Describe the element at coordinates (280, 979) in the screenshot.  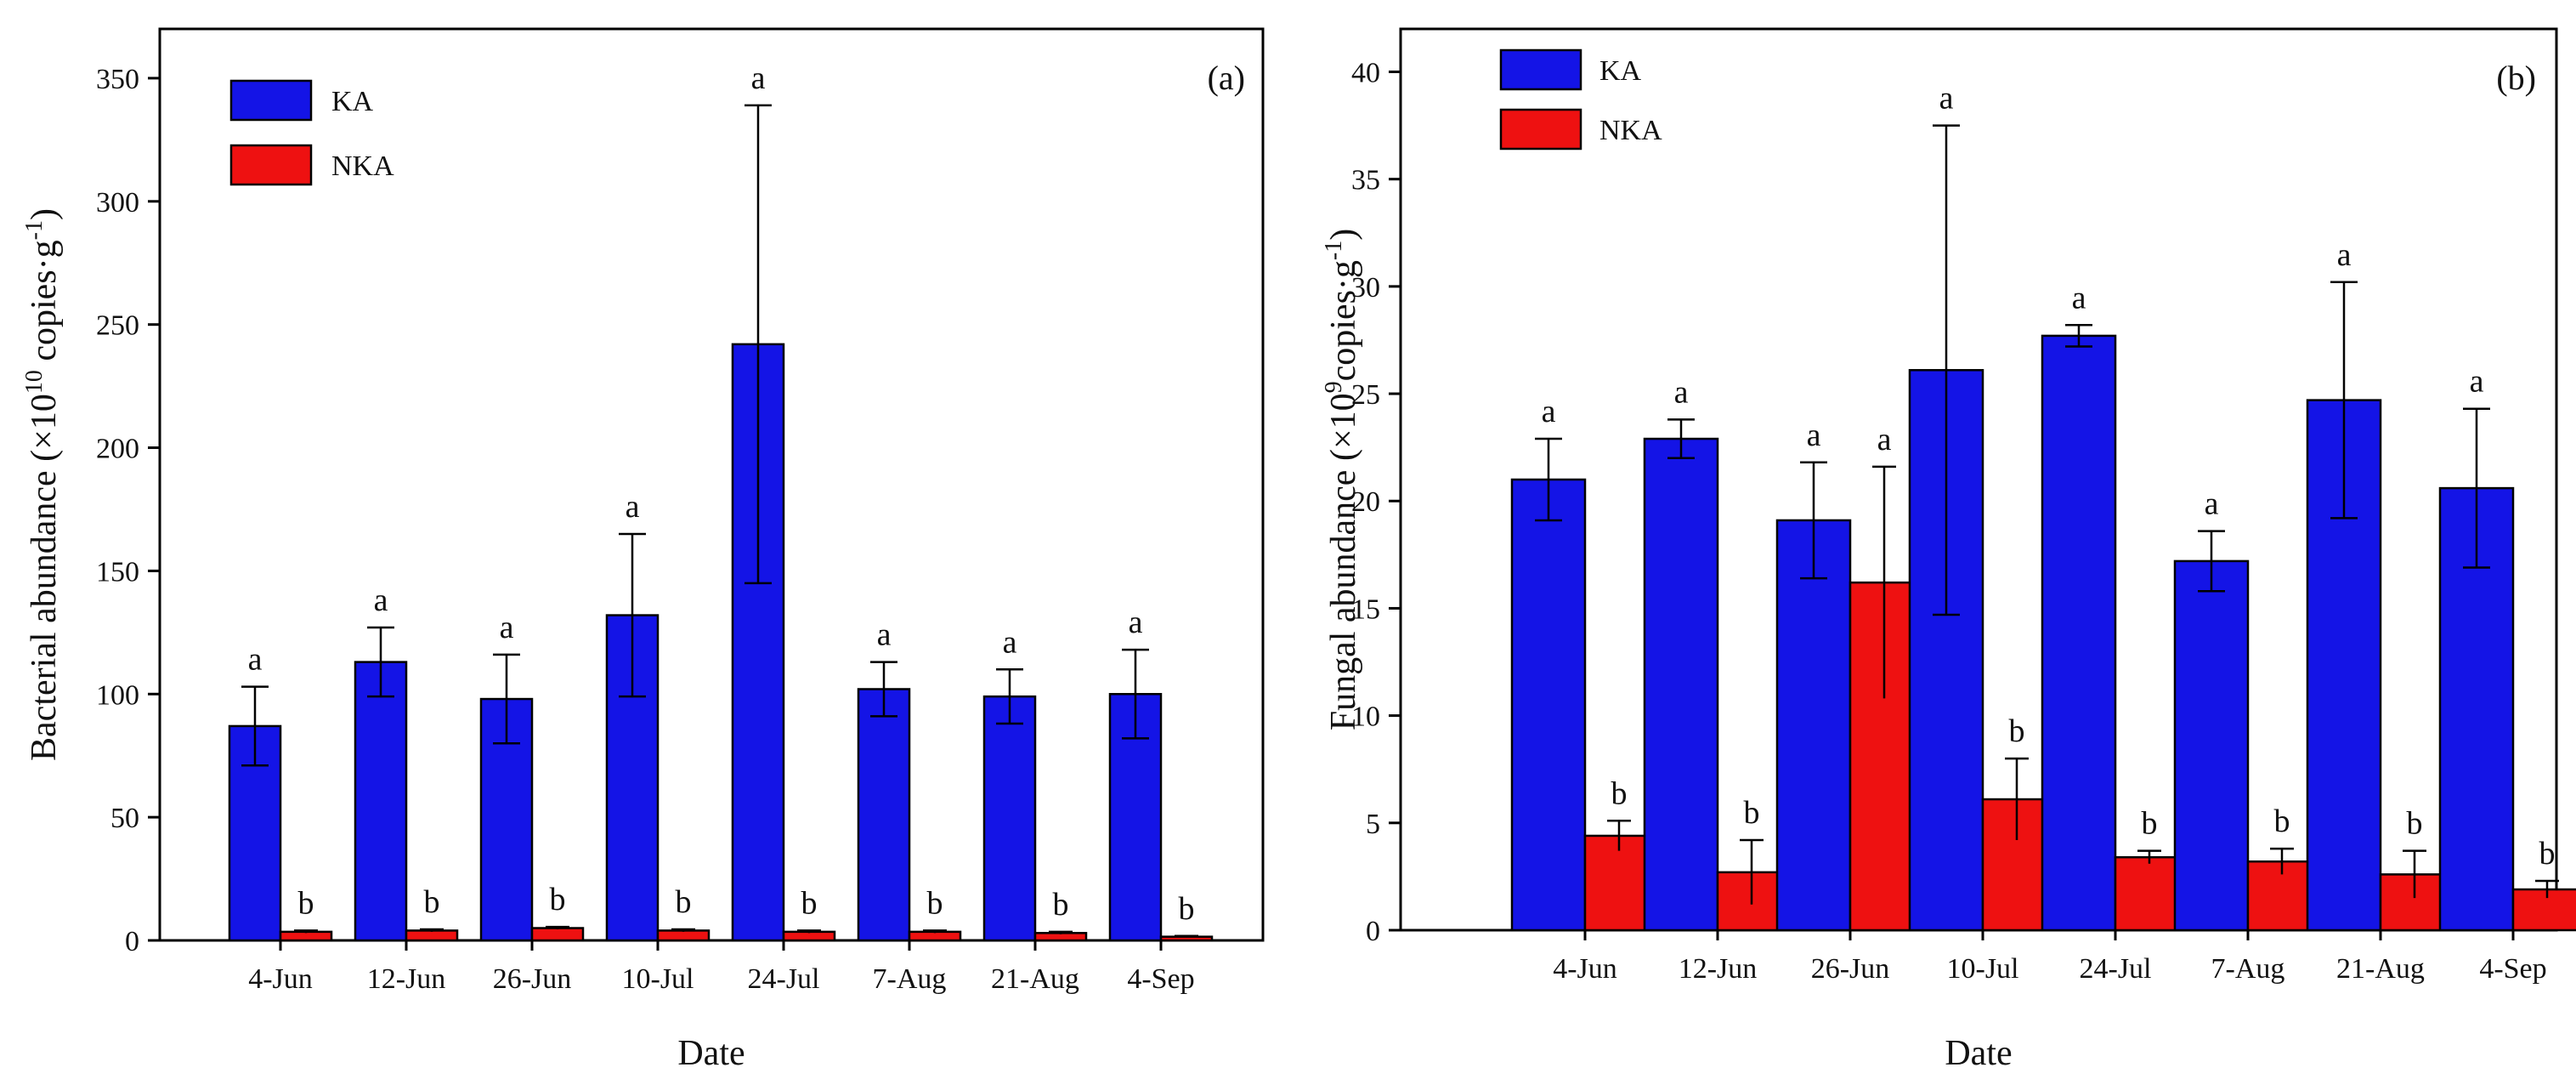
I see `x-tick-label: 4-Jun` at that location.